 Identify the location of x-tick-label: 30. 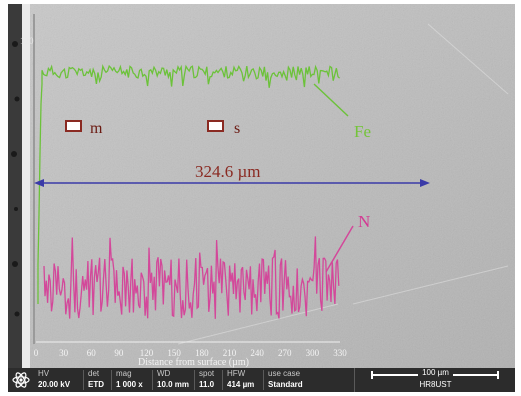
(64, 353).